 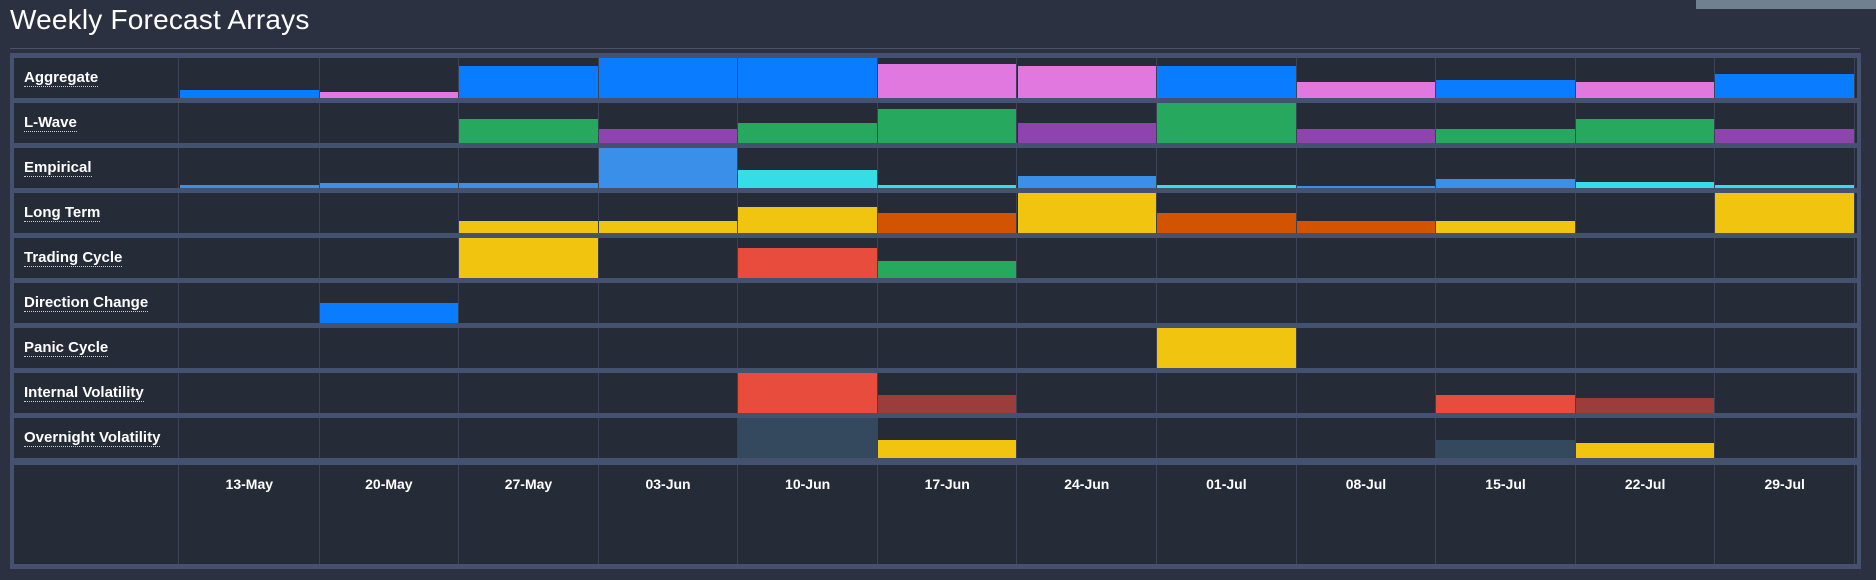 What do you see at coordinates (61, 78) in the screenshot?
I see `row-label: Aggregate` at bounding box center [61, 78].